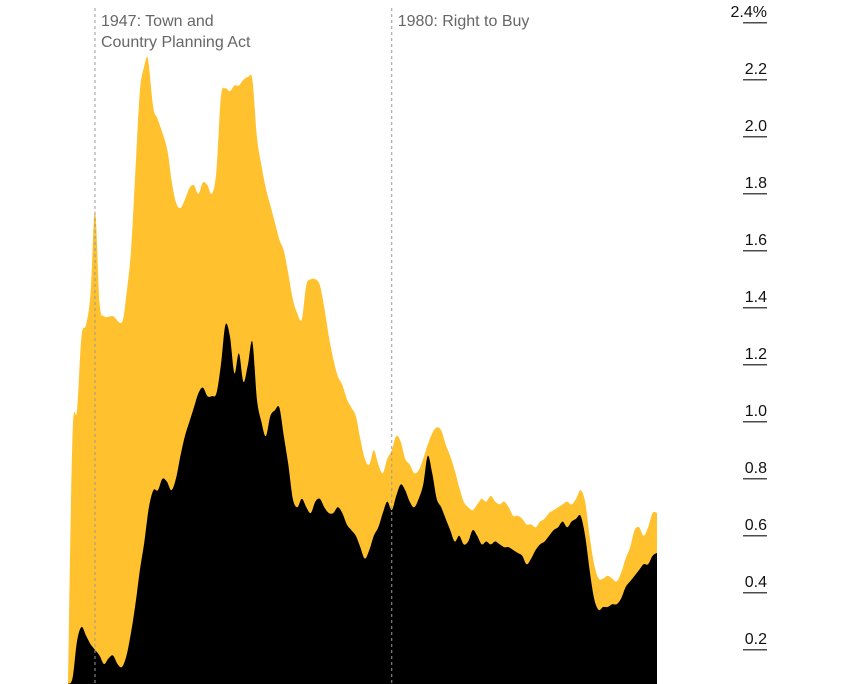  What do you see at coordinates (749, 12) in the screenshot?
I see `y-tick-label: 2.4%` at bounding box center [749, 12].